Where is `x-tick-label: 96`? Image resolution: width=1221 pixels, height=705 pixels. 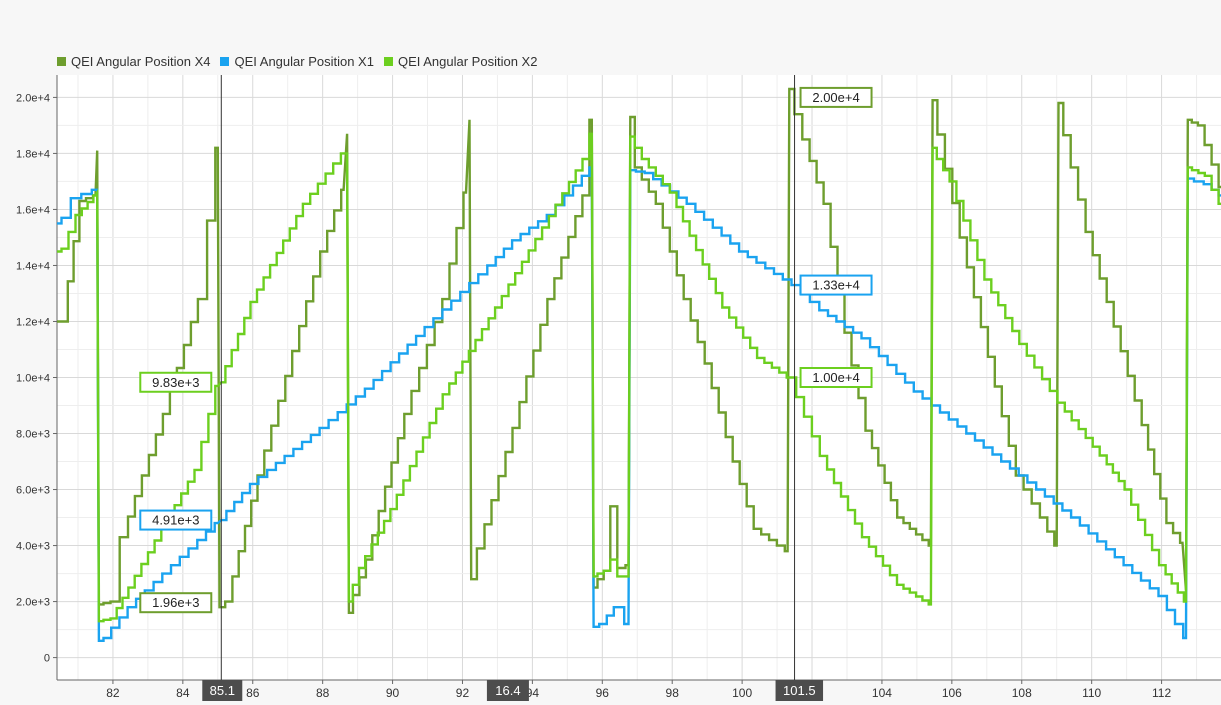 x-tick-label: 96 is located at coordinates (603, 693).